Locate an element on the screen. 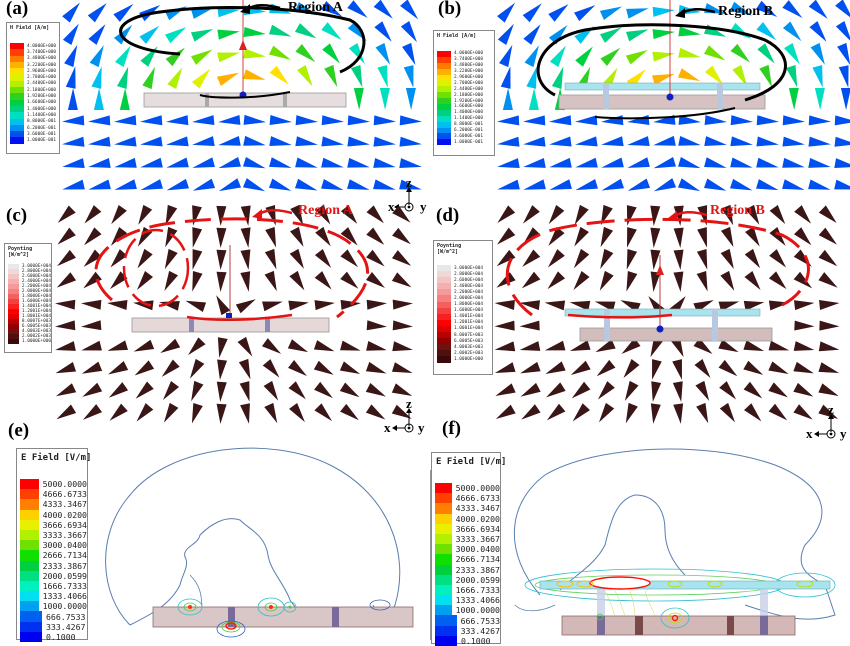  legend-row: 2333.3867 is located at coordinates (467, 569).